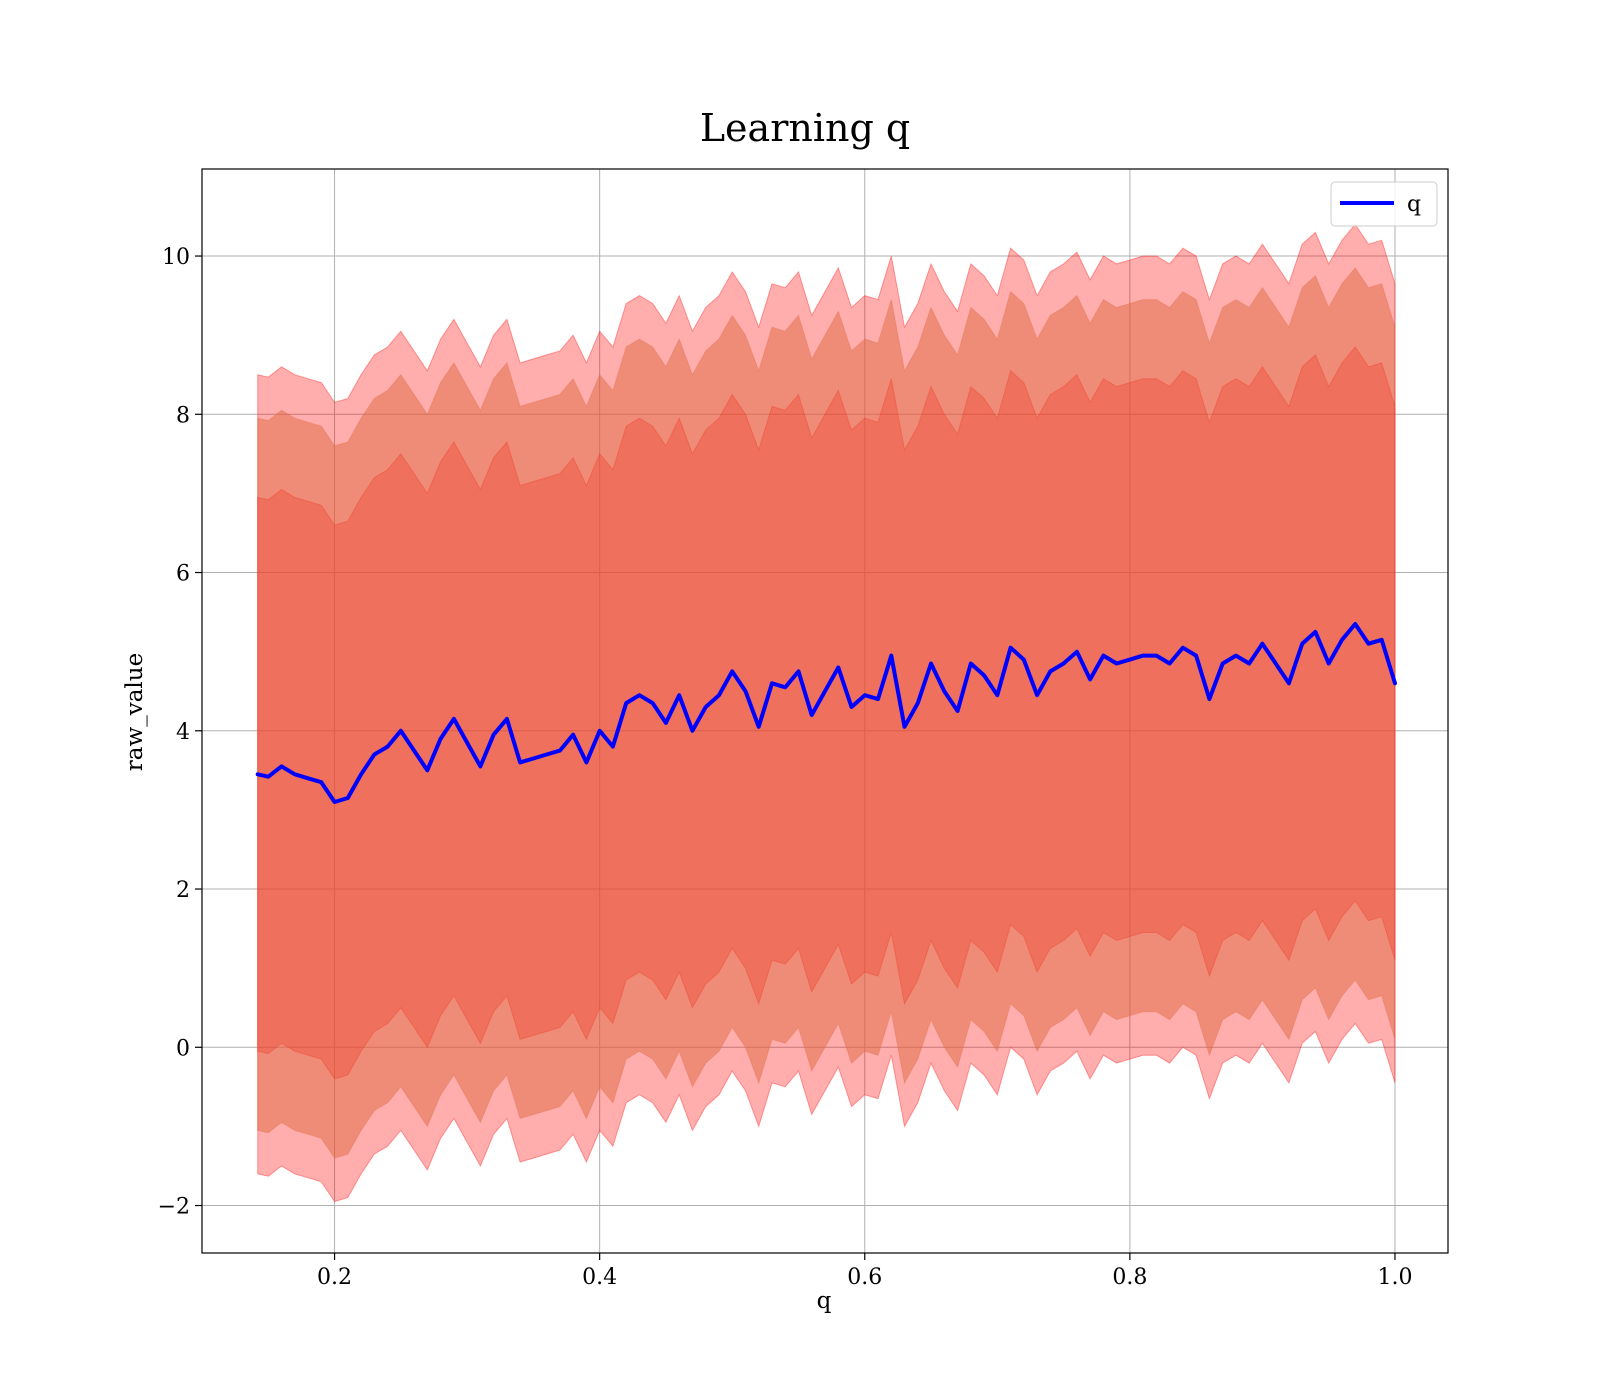 The height and width of the screenshot is (1400, 1600). Describe the element at coordinates (1394, 1277) in the screenshot. I see `x-tick-label: 1.0` at that location.